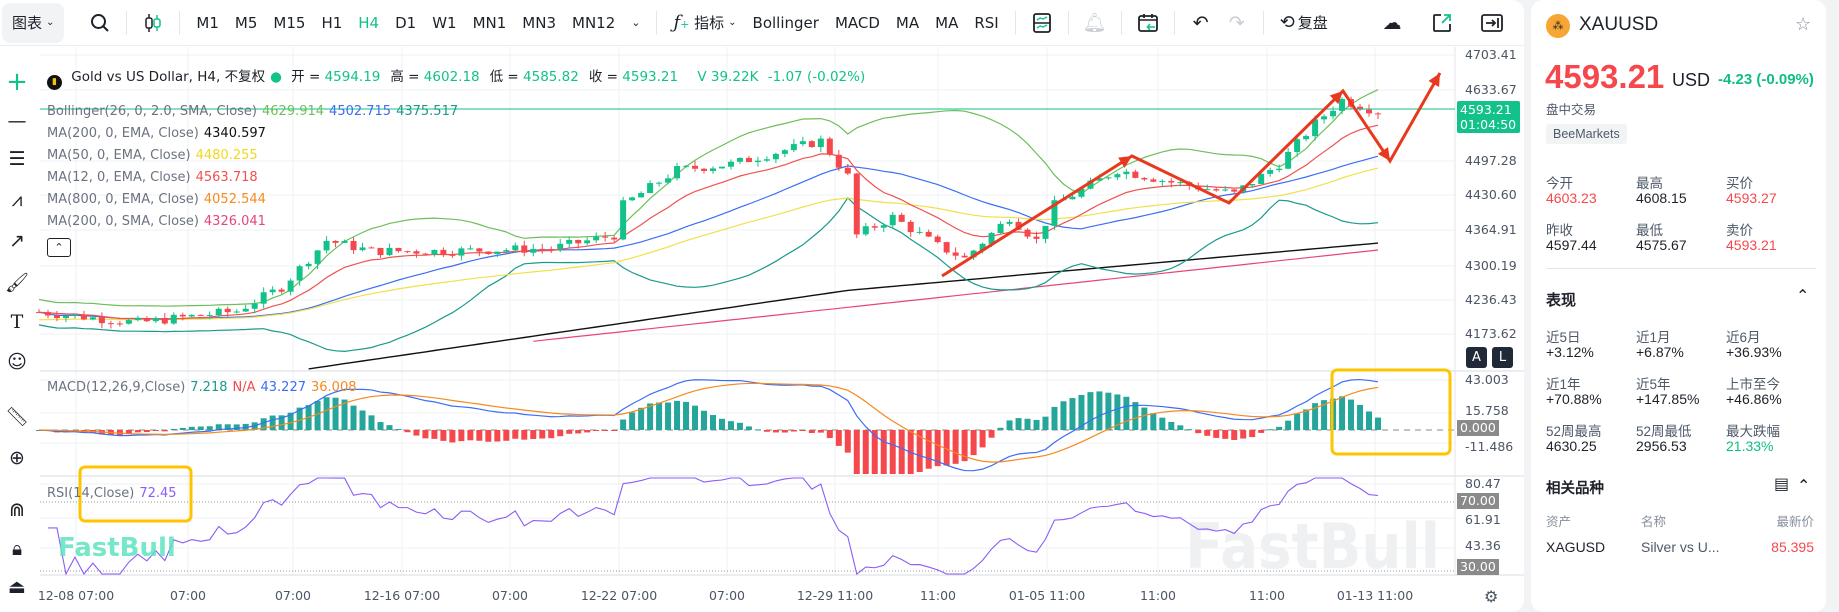 The width and height of the screenshot is (1839, 612). What do you see at coordinates (289, 22) in the screenshot?
I see `timeframe-m15: M15` at bounding box center [289, 22].